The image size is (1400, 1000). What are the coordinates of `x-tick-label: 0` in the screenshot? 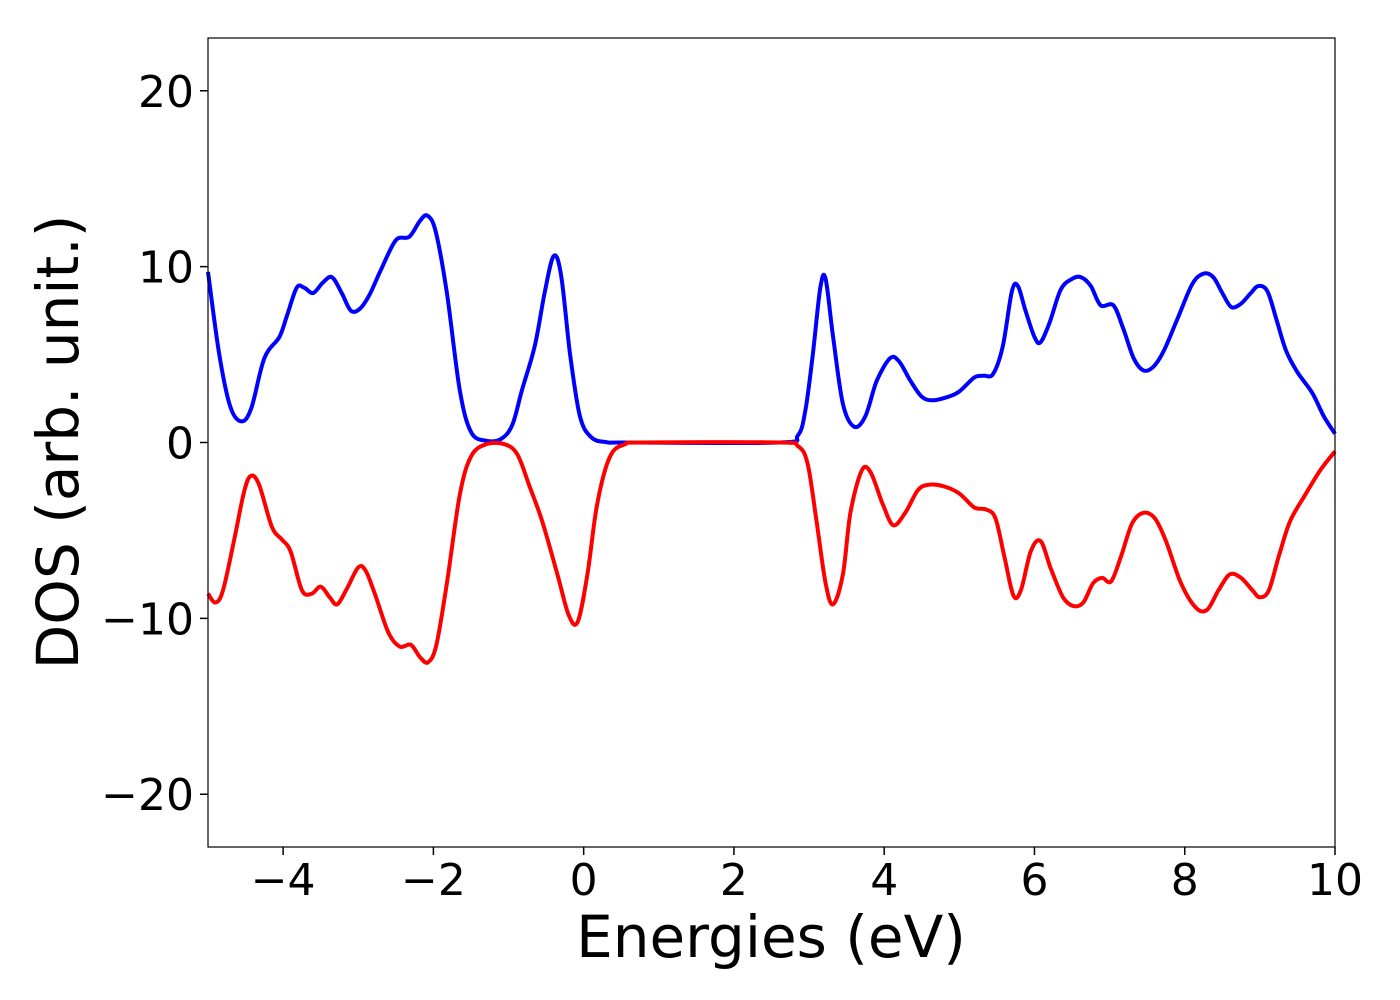 It's located at (584, 880).